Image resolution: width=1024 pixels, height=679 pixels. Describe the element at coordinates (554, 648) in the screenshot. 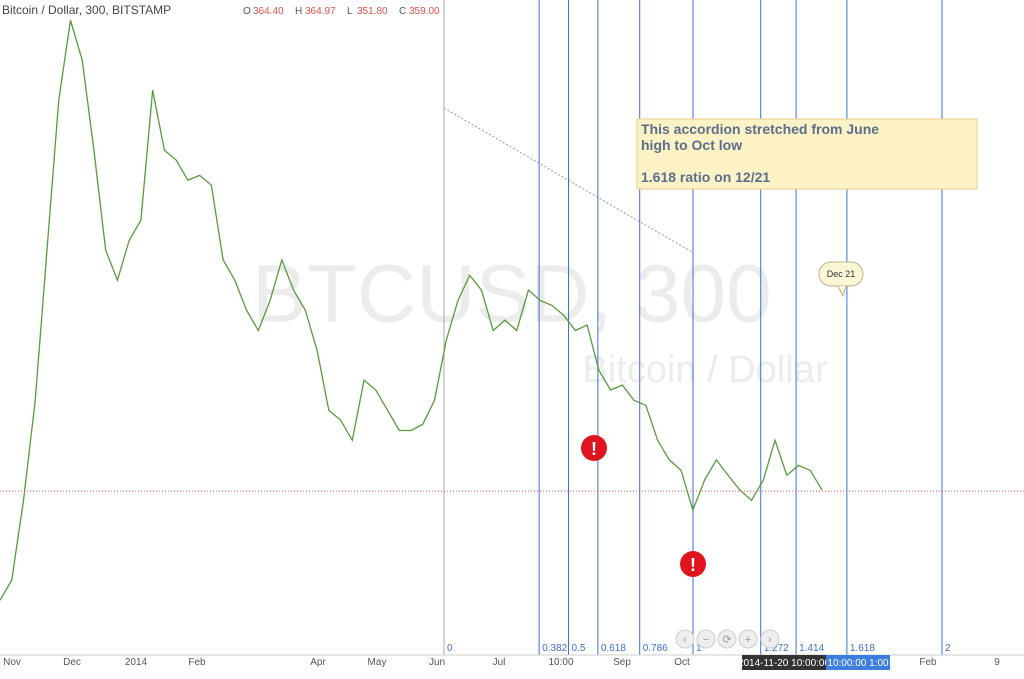

I see `fib-label: 0.382` at that location.